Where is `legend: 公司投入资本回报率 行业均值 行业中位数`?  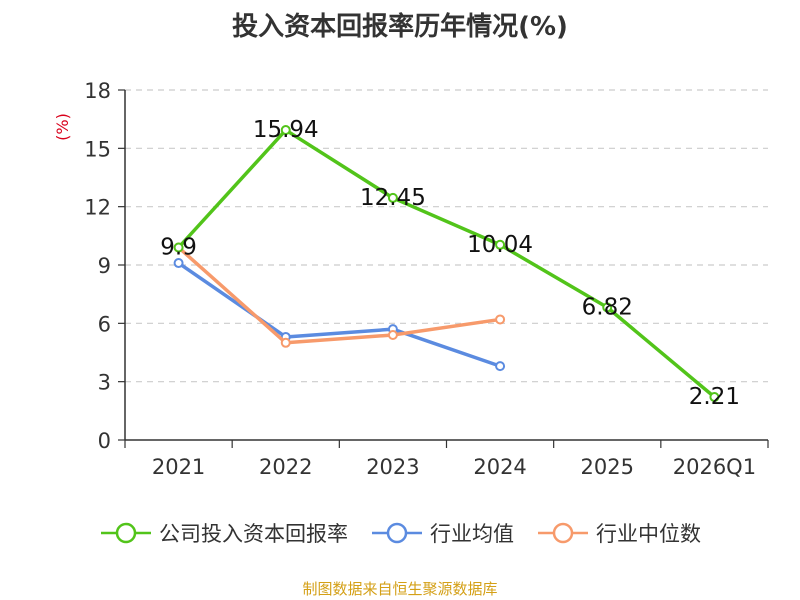
legend: 公司投入资本回报率 行业均值 行业中位数 is located at coordinates (400, 533).